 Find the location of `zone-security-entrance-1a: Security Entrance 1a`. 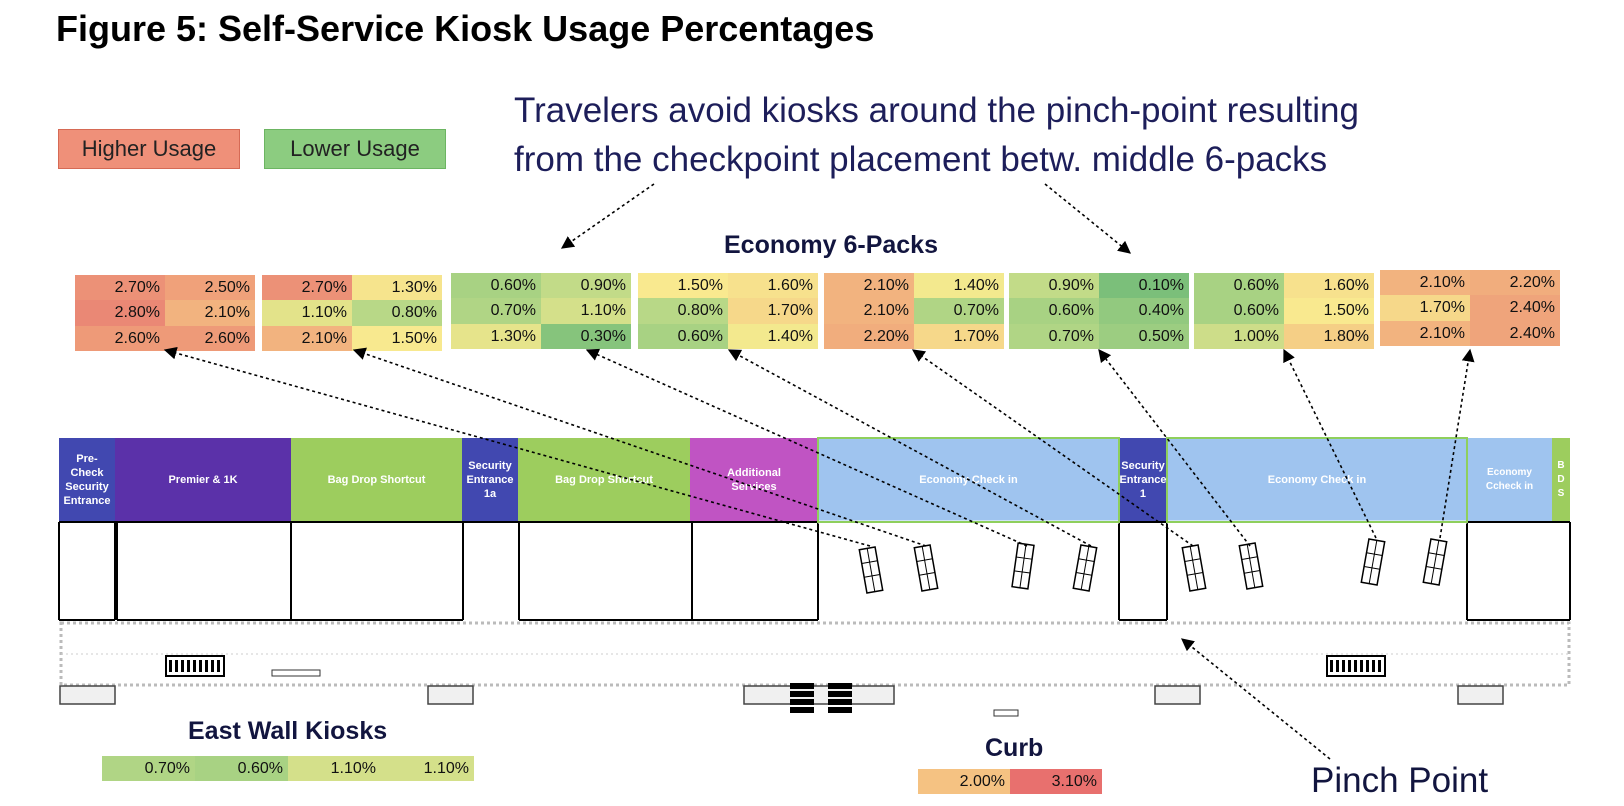

zone-security-entrance-1a: Security Entrance 1a is located at coordinates (490, 480).